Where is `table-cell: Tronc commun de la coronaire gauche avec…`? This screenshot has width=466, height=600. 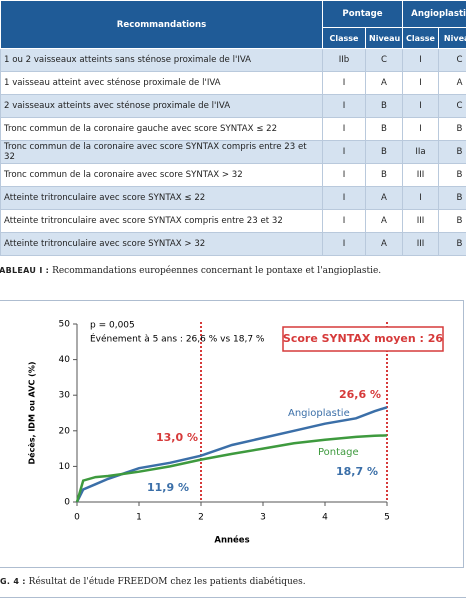 table-cell: Tronc commun de la coronaire gauche avec… is located at coordinates (161, 129).